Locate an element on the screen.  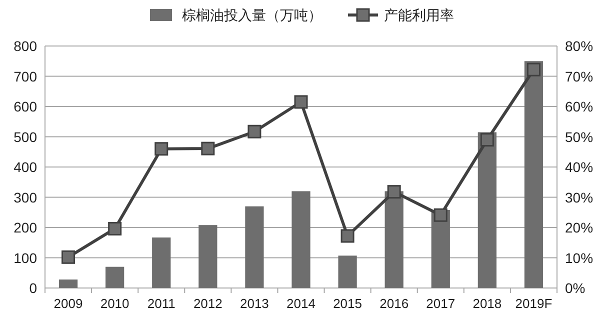
x-tick-label: 2015 is located at coordinates (347, 303).